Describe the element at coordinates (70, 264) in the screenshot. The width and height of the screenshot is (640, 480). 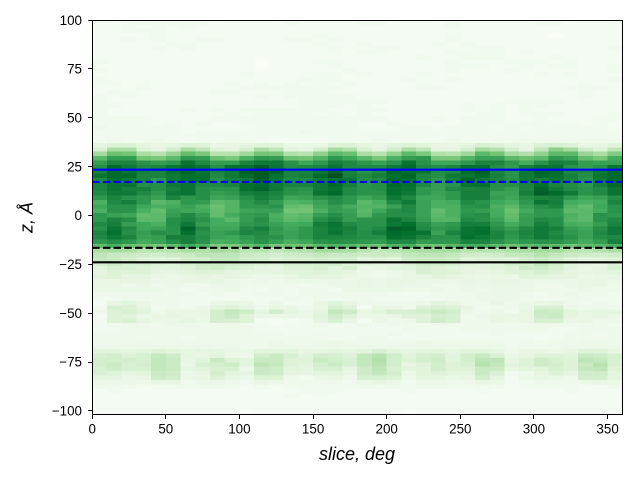
I see `svg-text: −25` at that location.